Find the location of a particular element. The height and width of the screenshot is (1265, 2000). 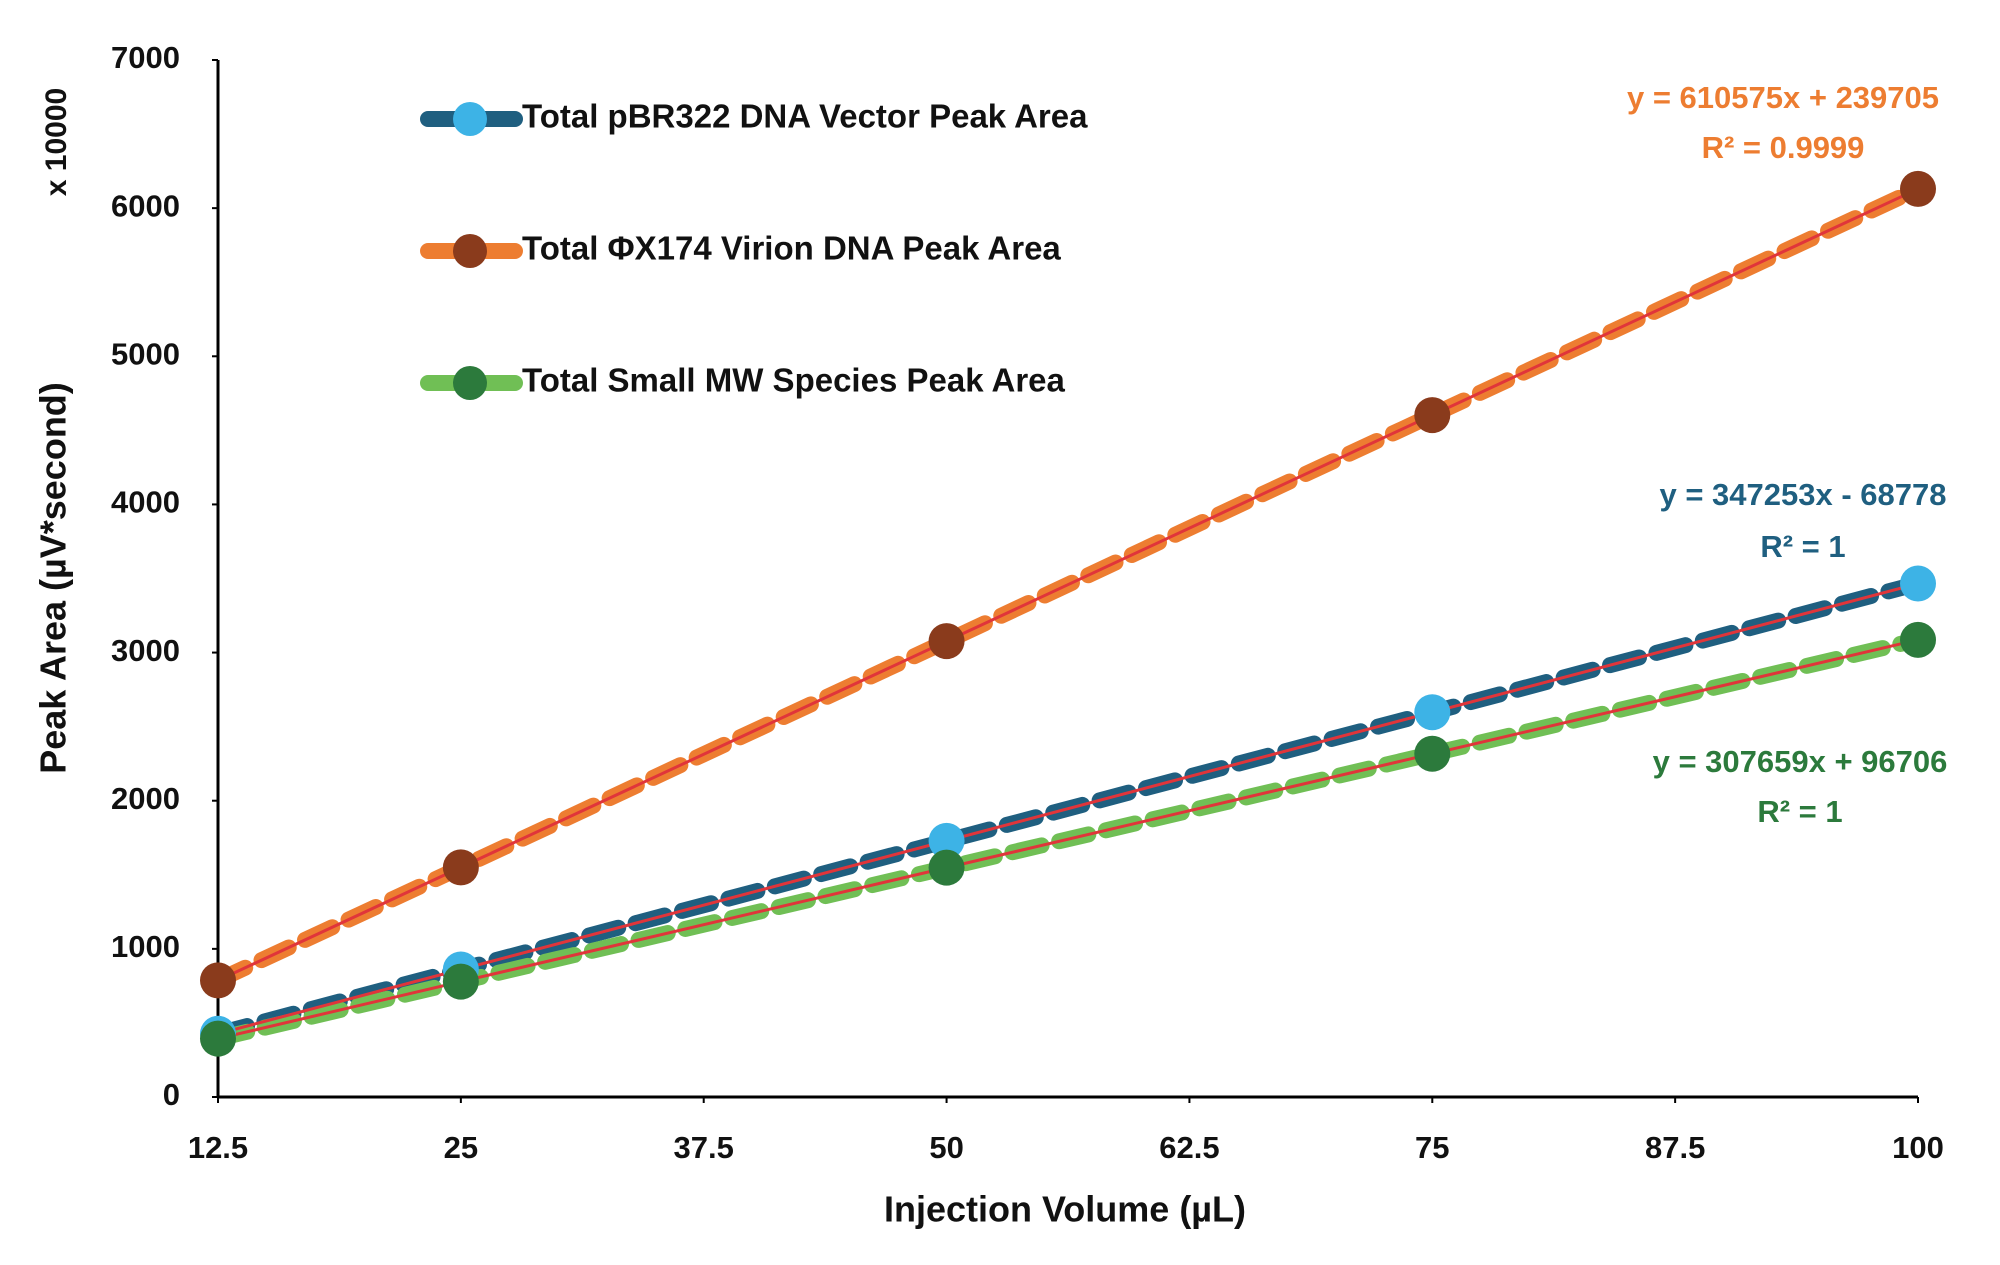

y-tick-label: 4000 is located at coordinates (145, 502).